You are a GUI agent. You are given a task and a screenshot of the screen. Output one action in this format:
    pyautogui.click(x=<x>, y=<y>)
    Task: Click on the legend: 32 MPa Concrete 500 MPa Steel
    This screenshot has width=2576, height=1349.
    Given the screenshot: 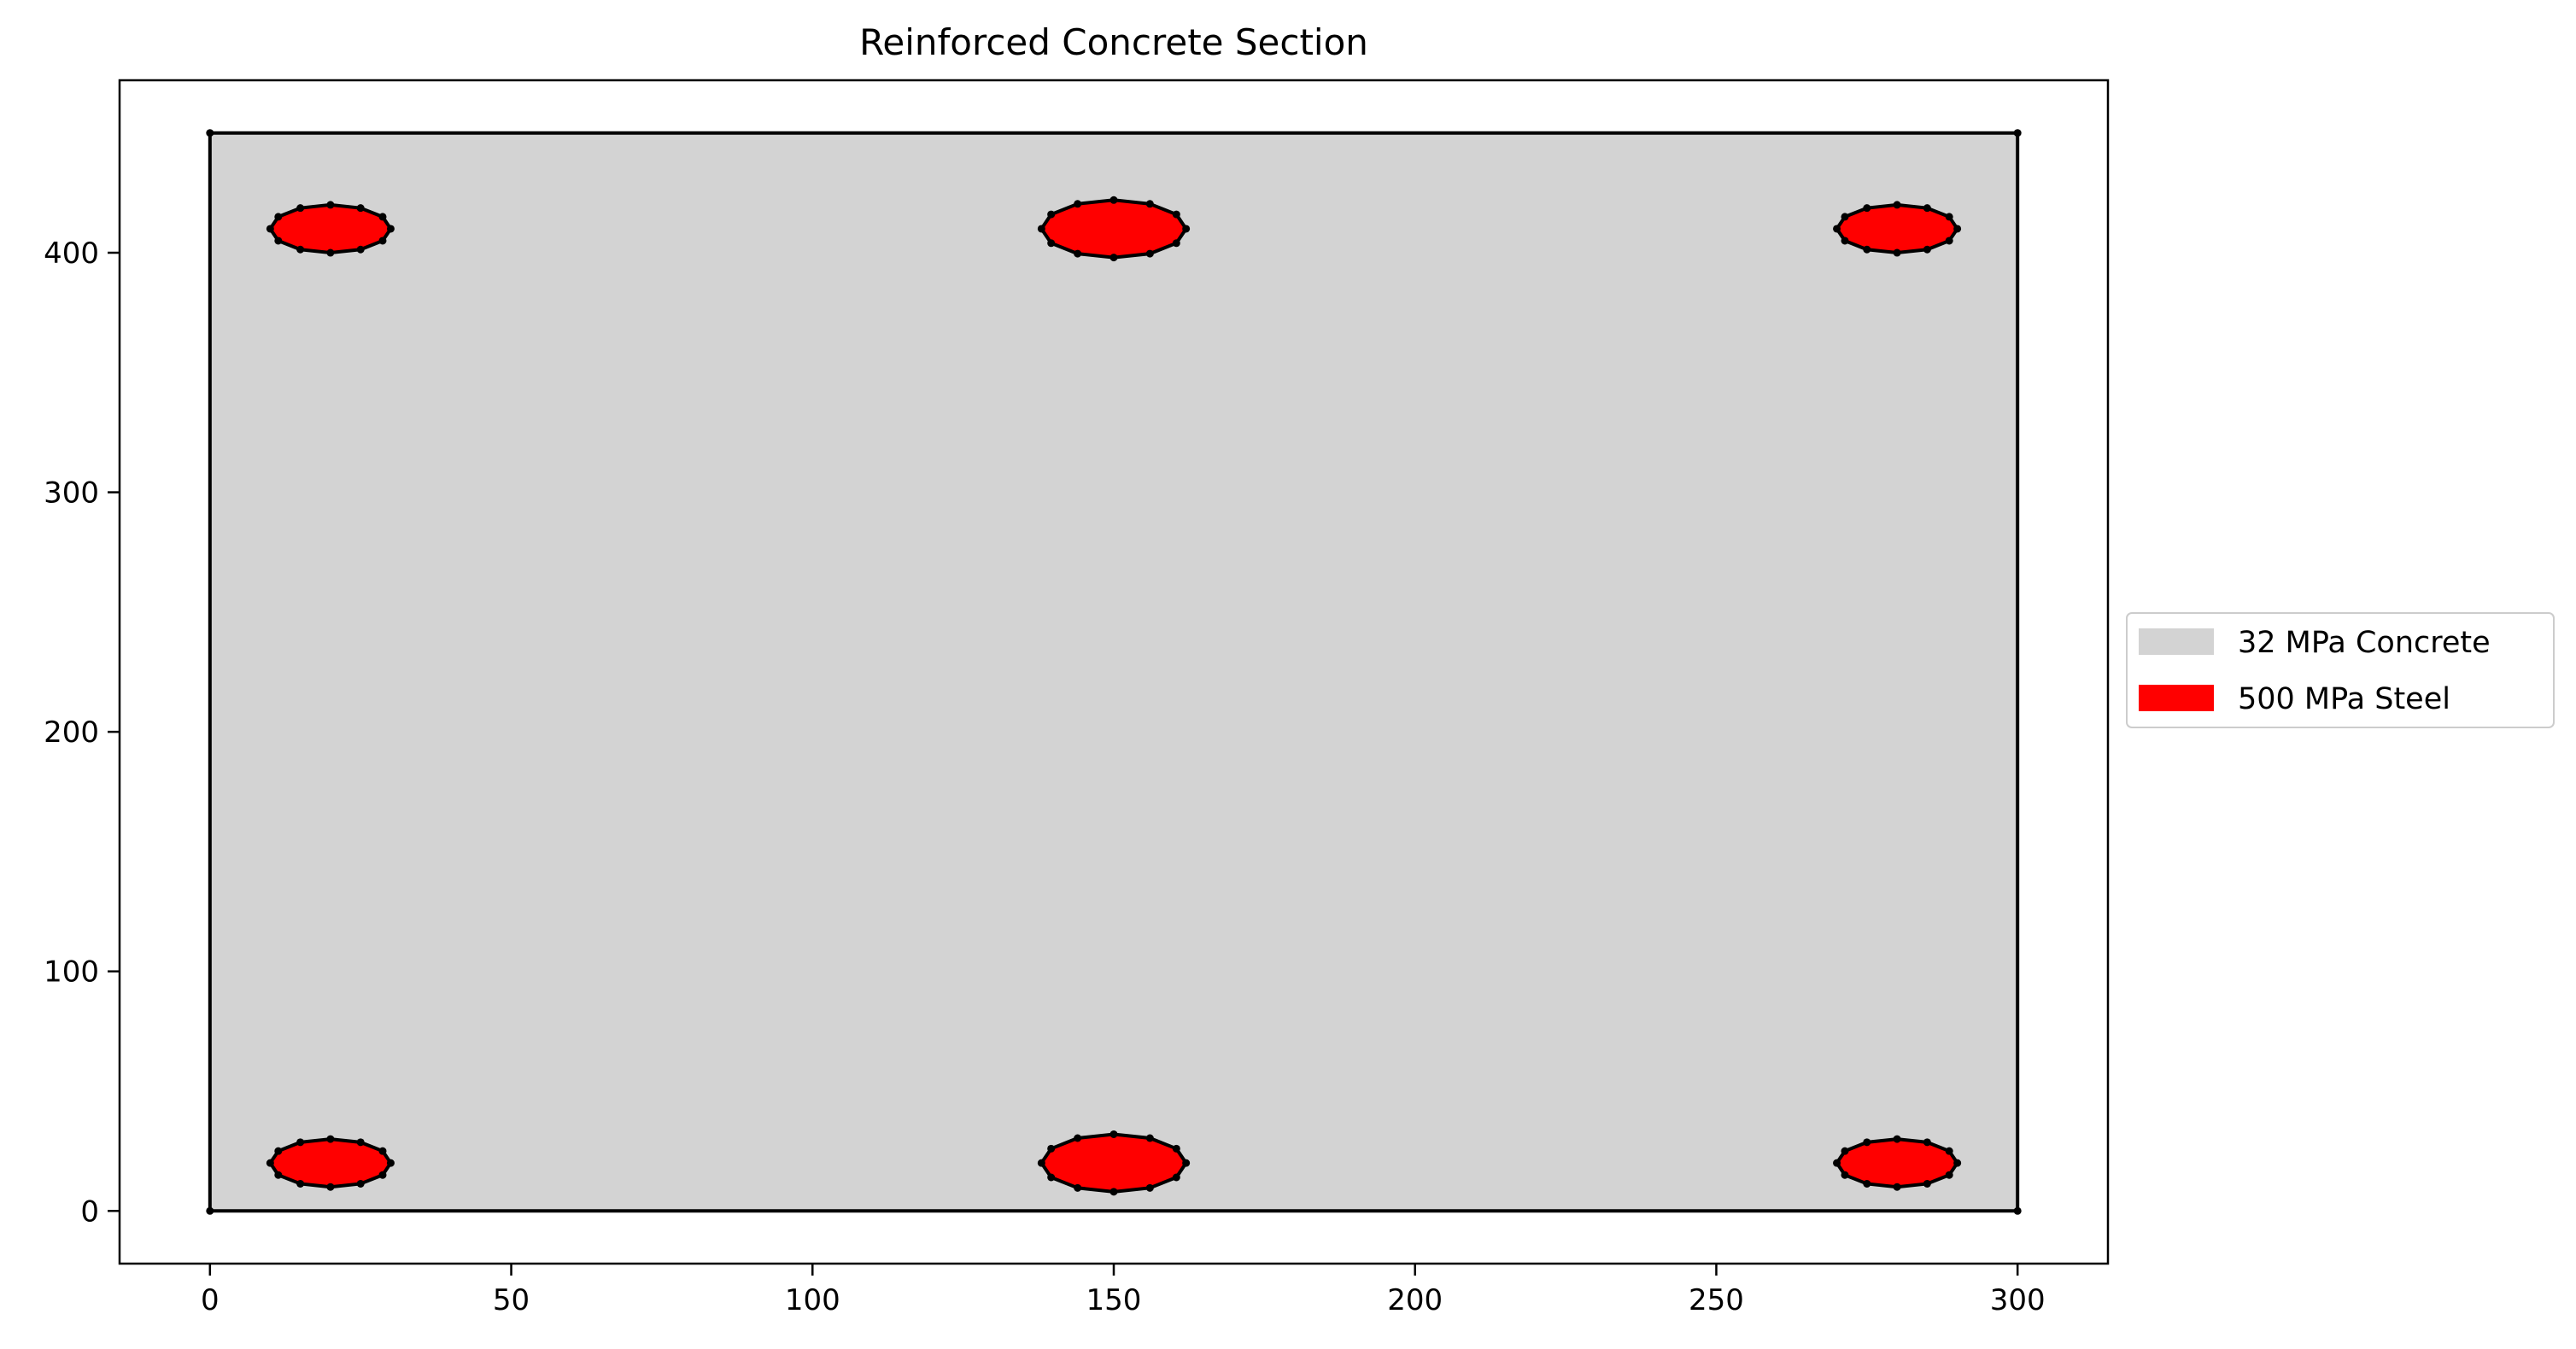 What is the action you would take?
    pyautogui.click(x=2340, y=670)
    